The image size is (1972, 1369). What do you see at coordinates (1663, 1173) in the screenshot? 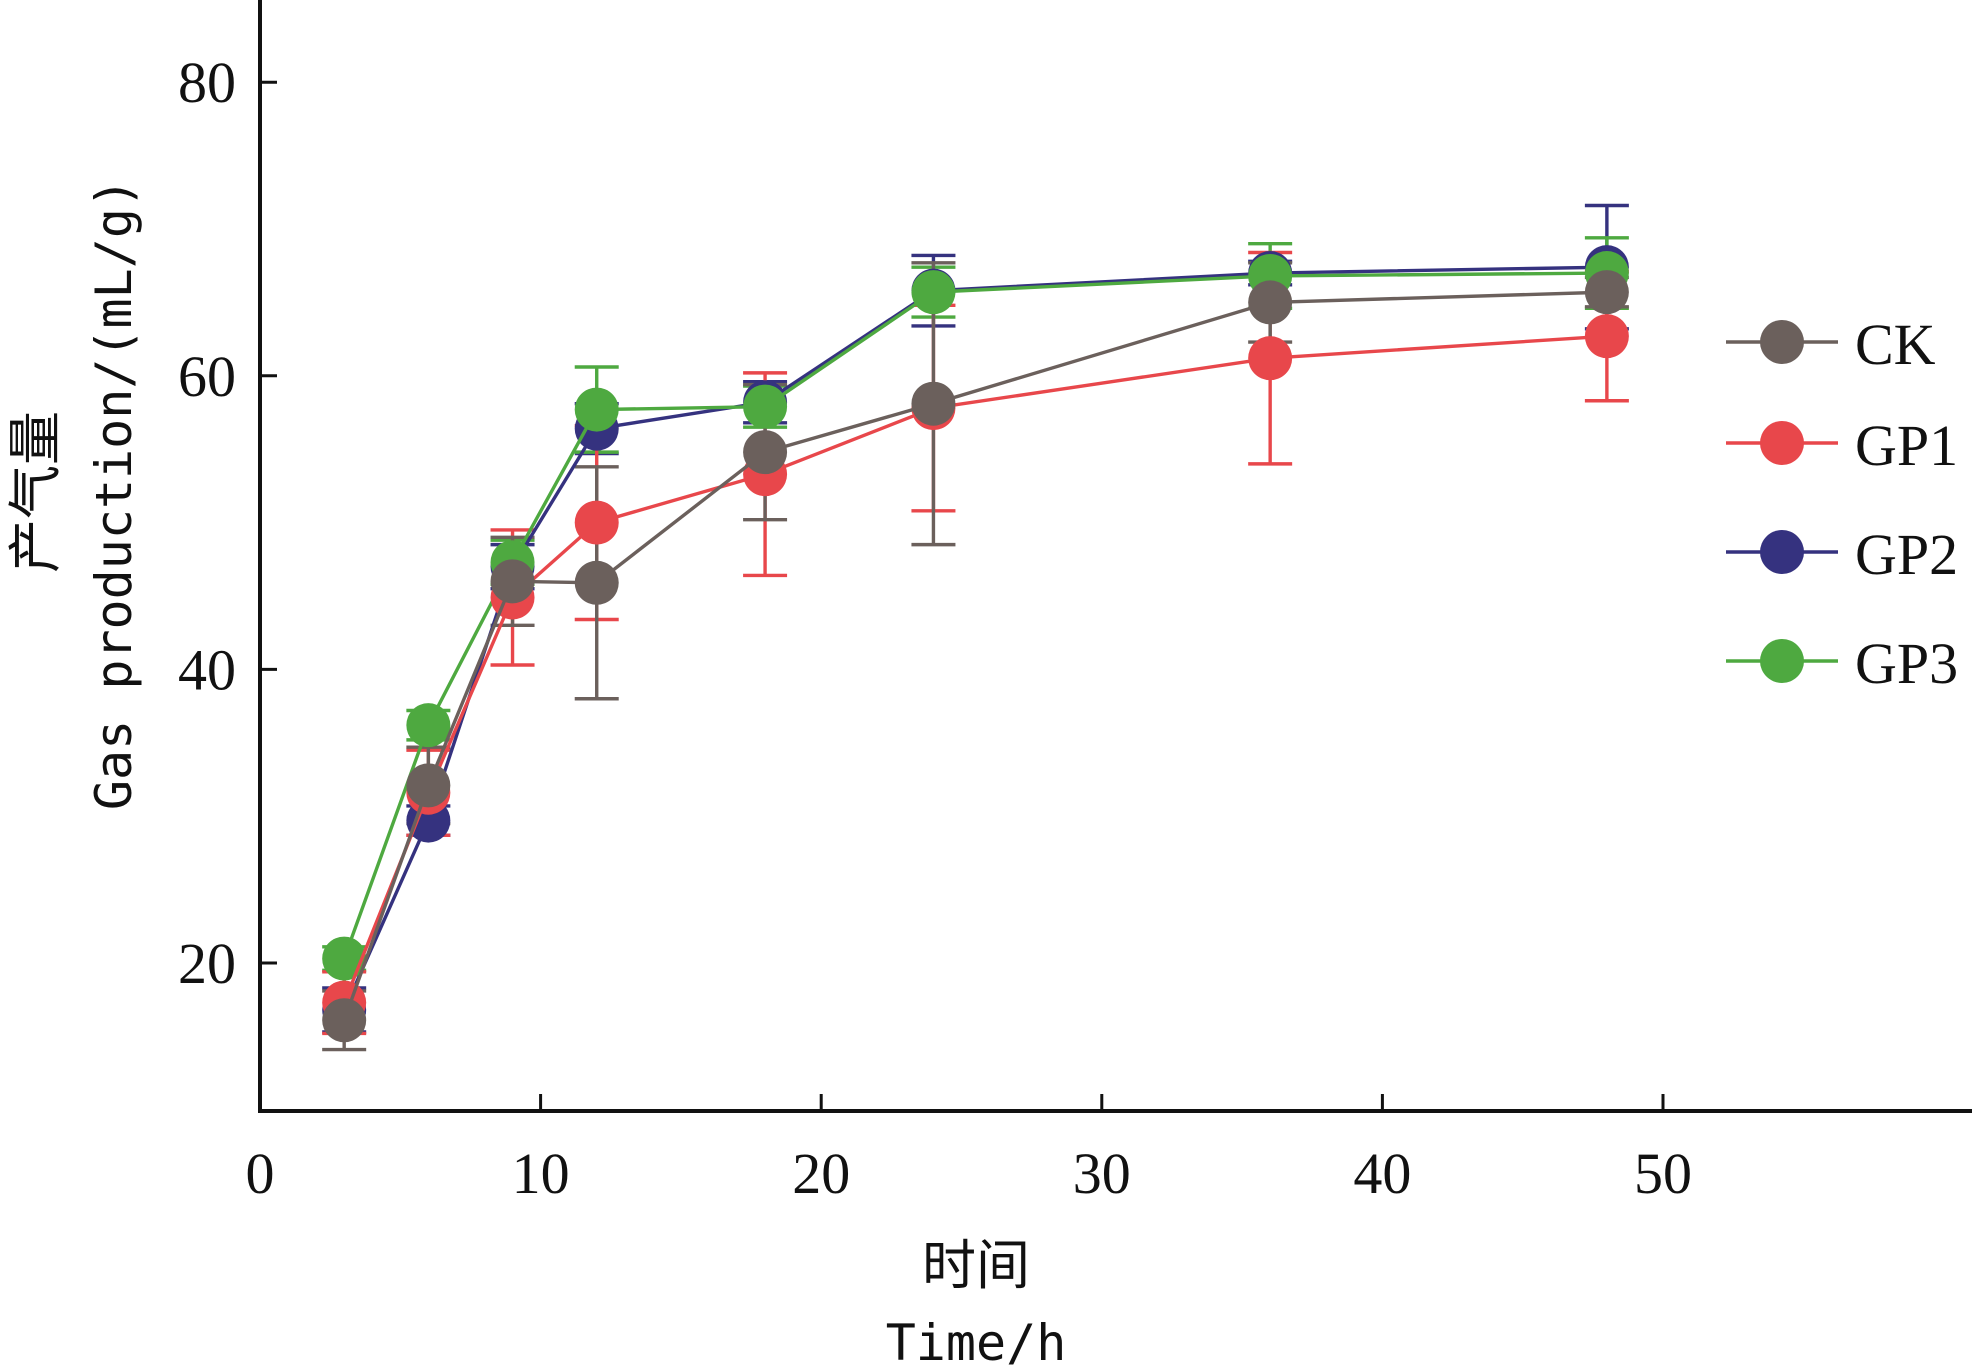
I see `x-tick-label: 50` at bounding box center [1663, 1173].